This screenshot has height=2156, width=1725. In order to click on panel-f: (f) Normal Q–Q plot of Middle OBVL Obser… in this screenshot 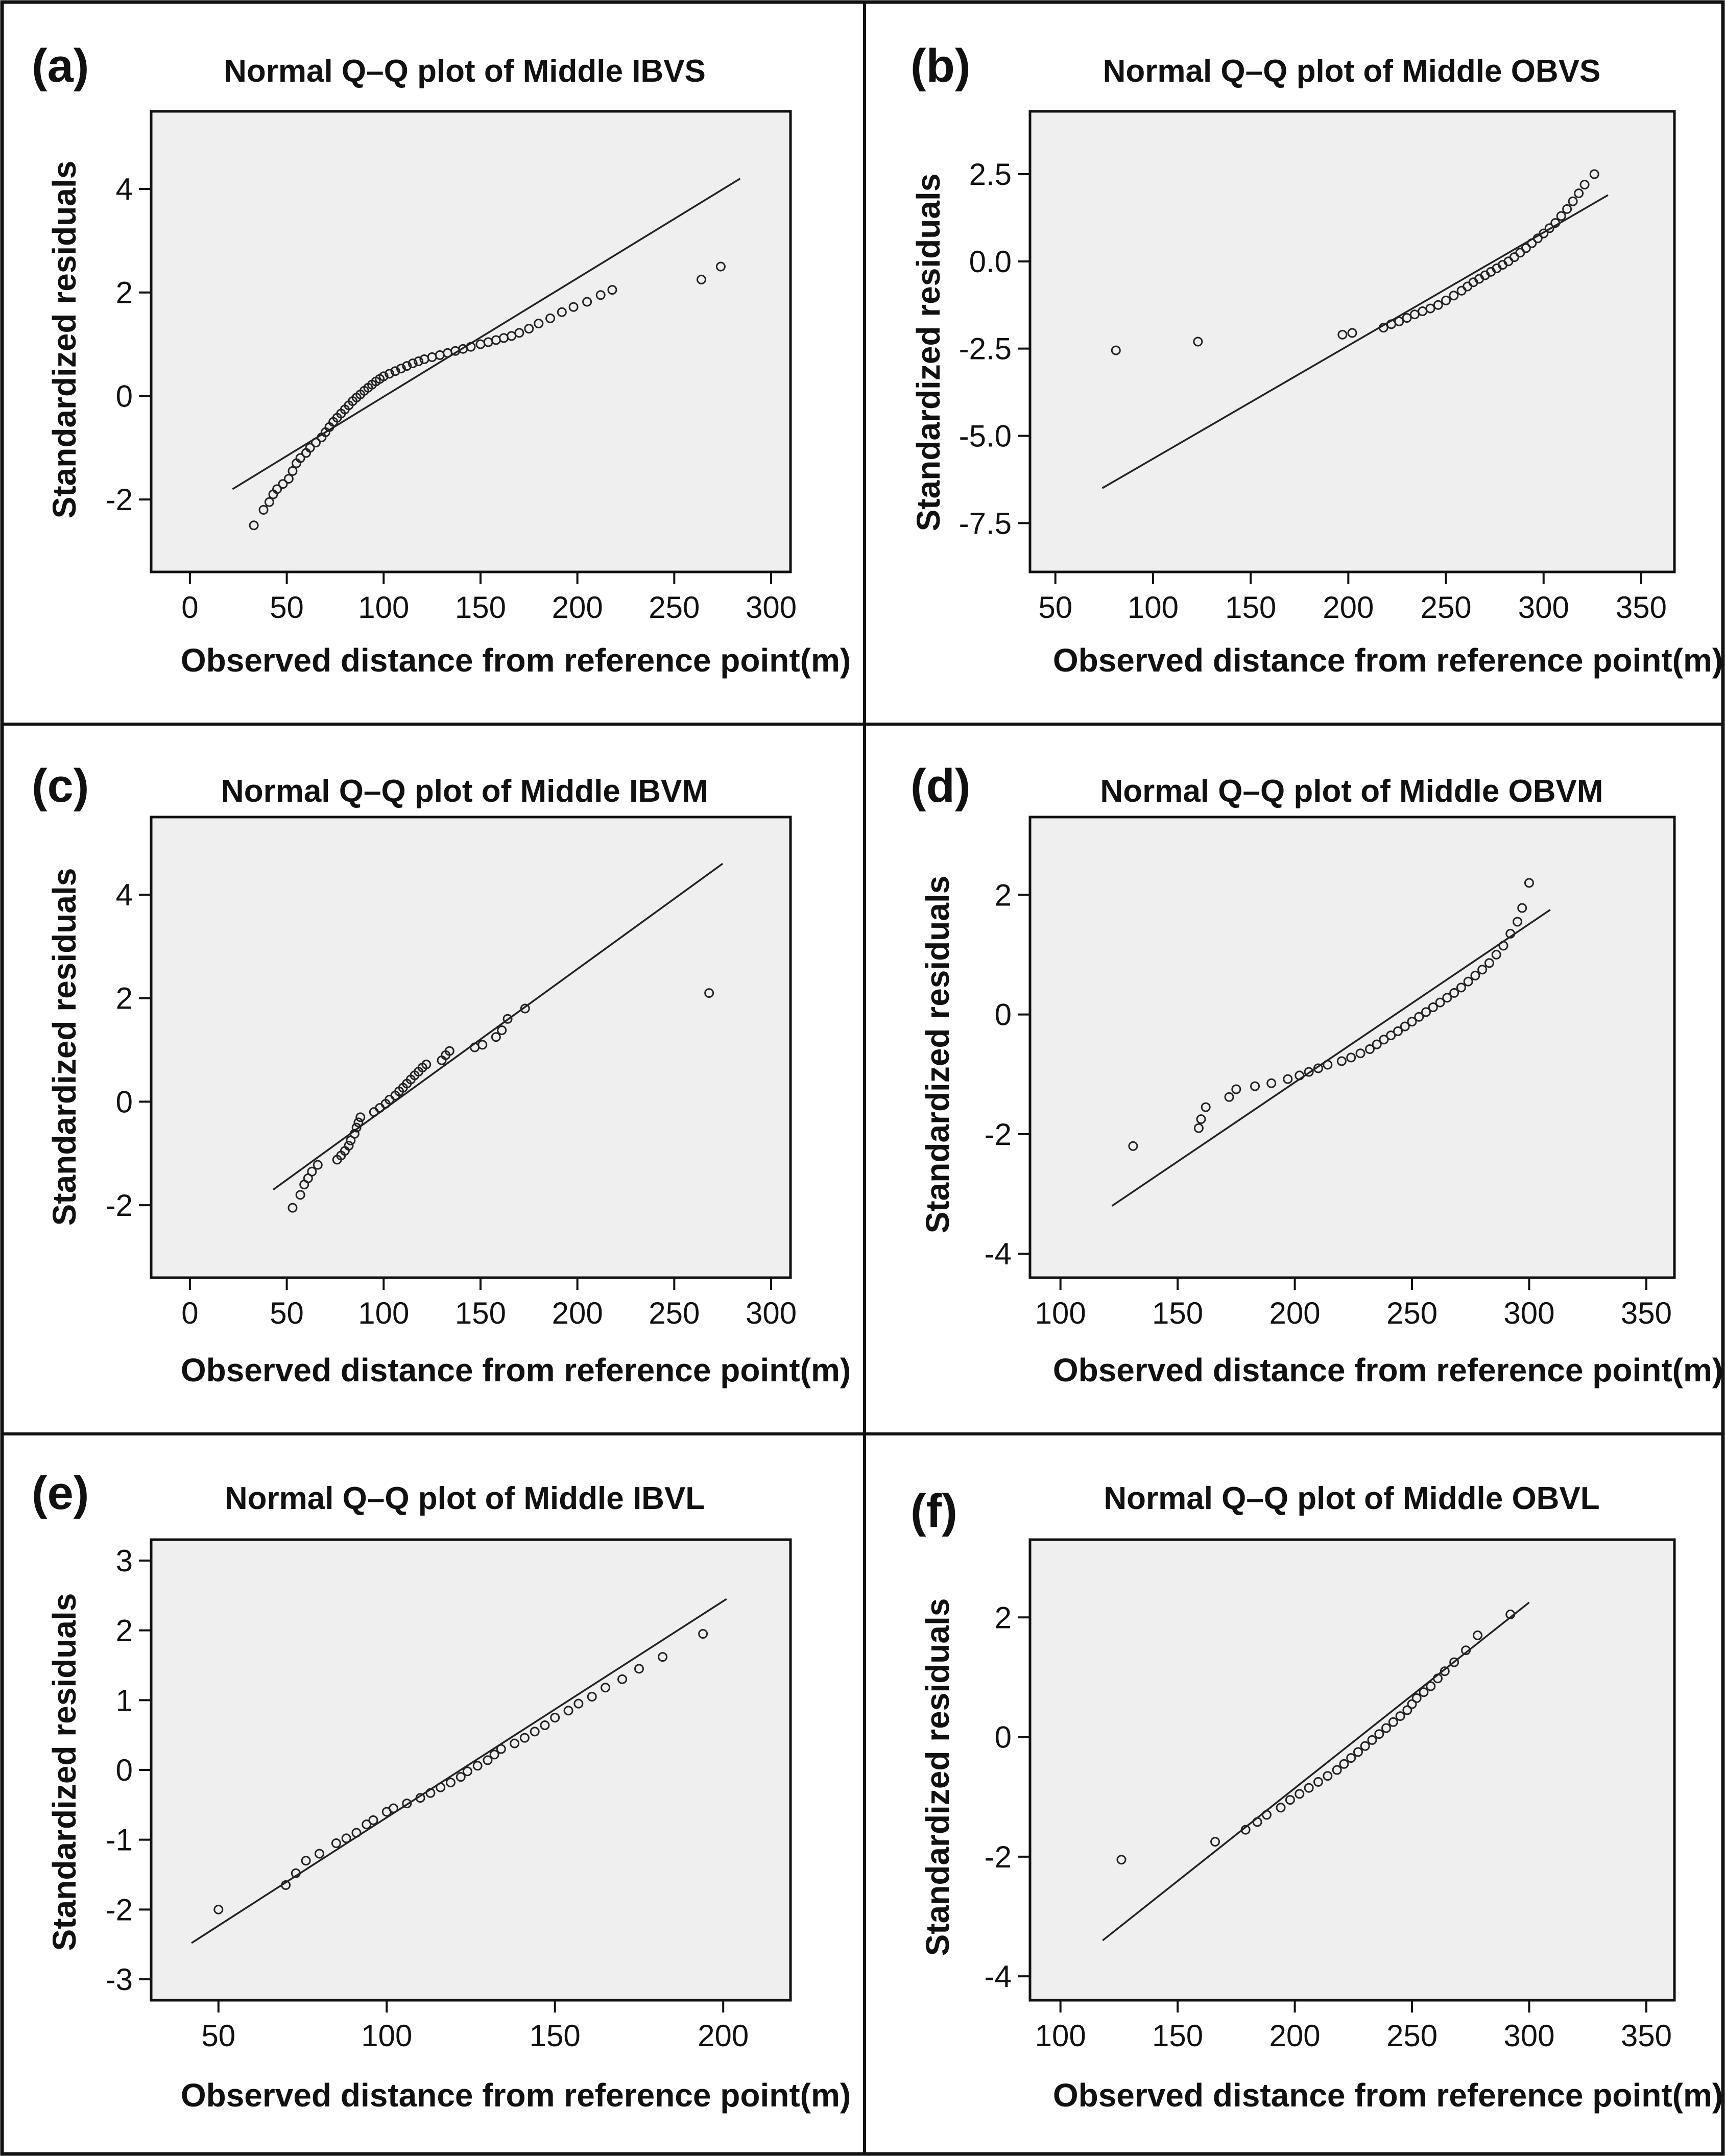, I will do `click(1317, 1797)`.